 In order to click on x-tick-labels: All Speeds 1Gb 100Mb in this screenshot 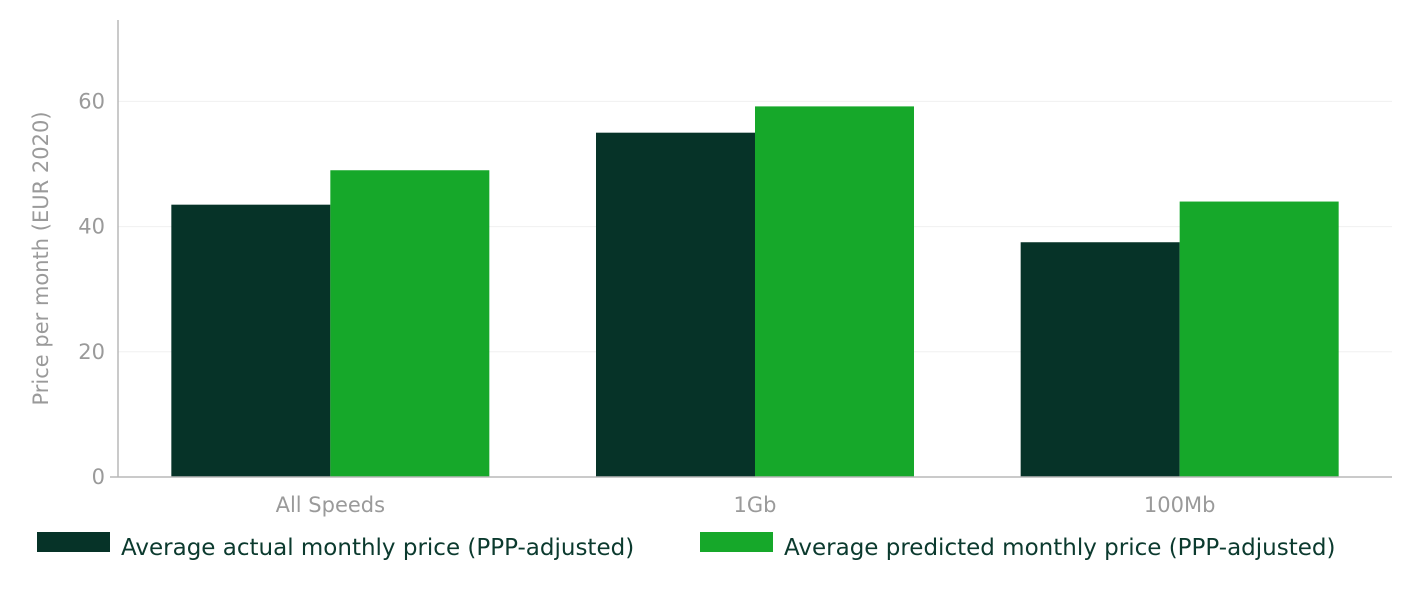, I will do `click(746, 505)`.